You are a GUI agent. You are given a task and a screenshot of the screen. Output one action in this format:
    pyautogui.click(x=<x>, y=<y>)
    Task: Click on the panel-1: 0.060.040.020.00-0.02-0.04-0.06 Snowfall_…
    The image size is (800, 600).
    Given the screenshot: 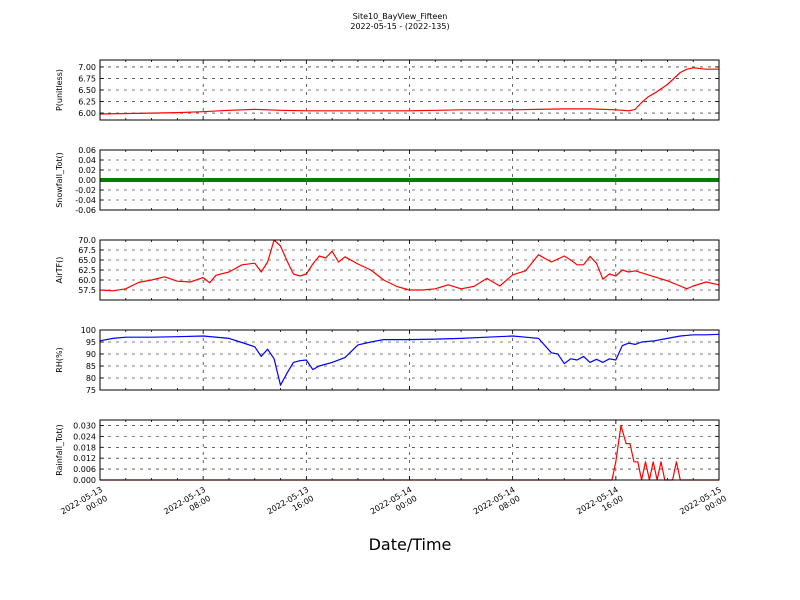 What is the action you would take?
    pyautogui.click(x=387, y=180)
    